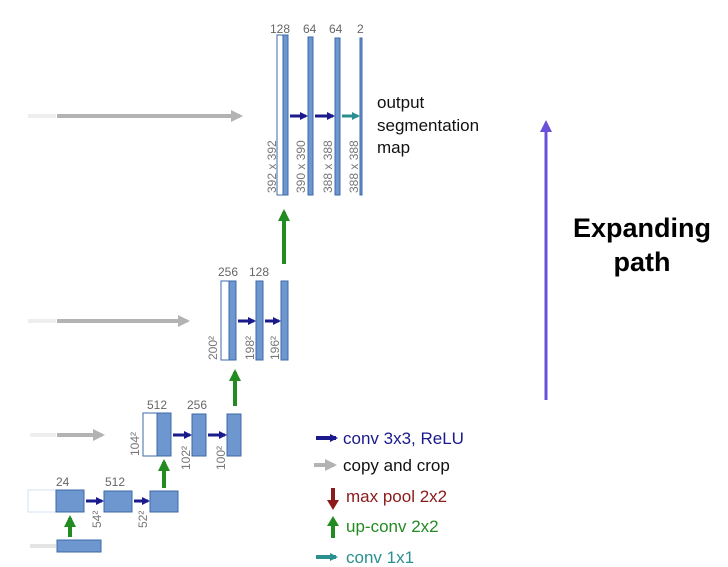 The image size is (728, 567). I want to click on dim-label: 52², so click(143, 519).